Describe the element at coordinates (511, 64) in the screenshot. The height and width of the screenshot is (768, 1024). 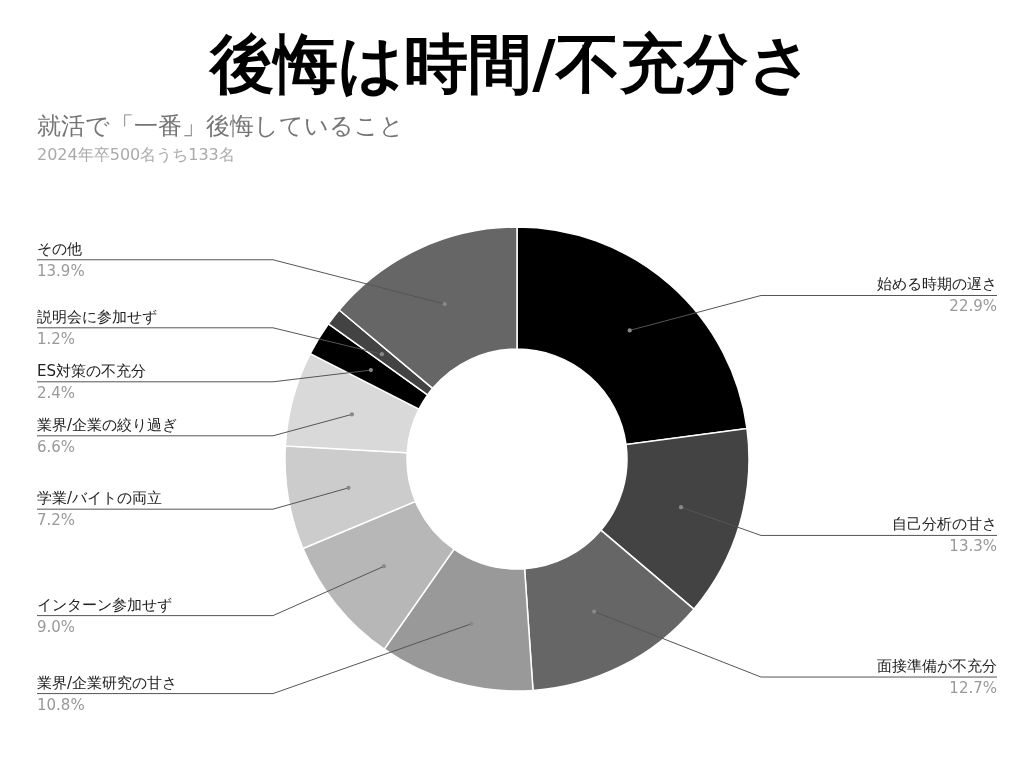
I see `chart-title: 後悔は時間/不充分さ` at that location.